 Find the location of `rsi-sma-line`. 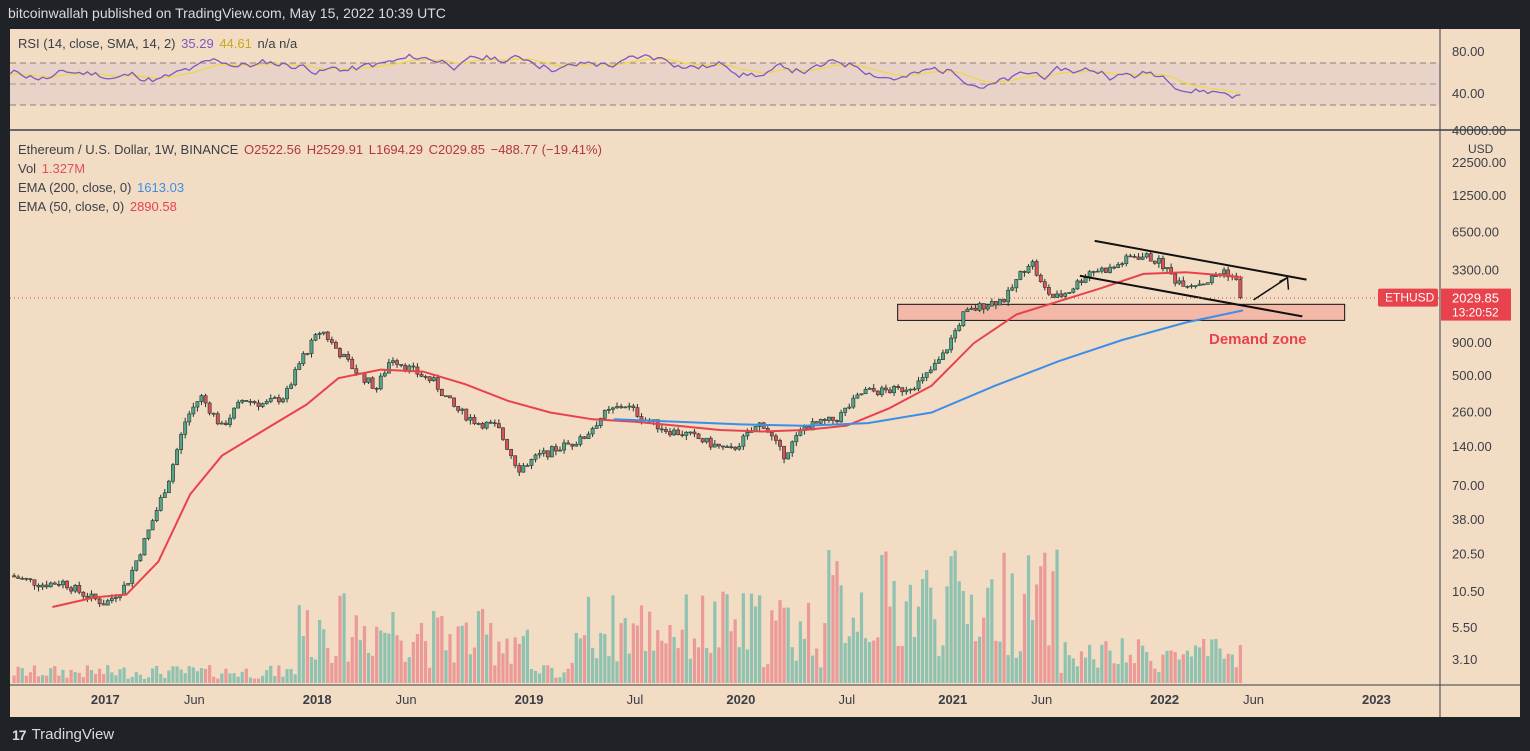

rsi-sma-line is located at coordinates (625, 76).